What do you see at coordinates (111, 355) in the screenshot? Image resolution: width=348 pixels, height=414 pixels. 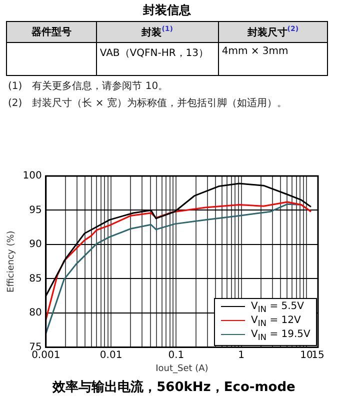 I see `x-tick-label: 0.01` at bounding box center [111, 355].